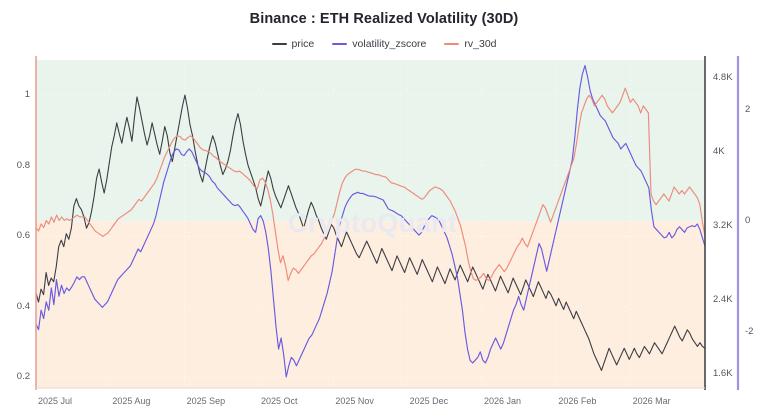  Describe the element at coordinates (429, 401) in the screenshot. I see `tick-label-x-axis: 2025 Dec` at that location.